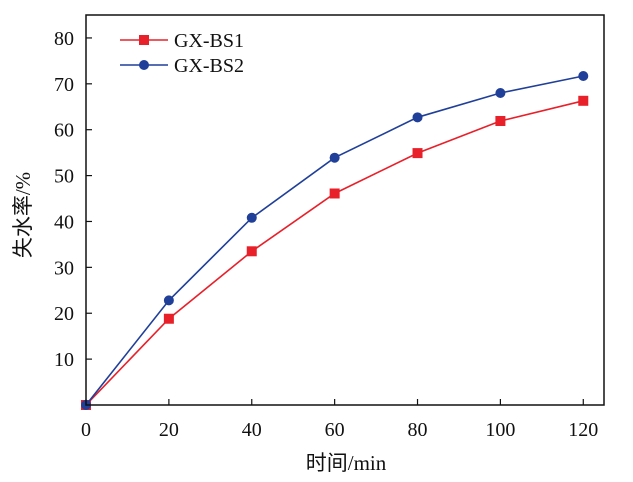  Describe the element at coordinates (64, 131) in the screenshot. I see `y-tick-label: 60` at that location.